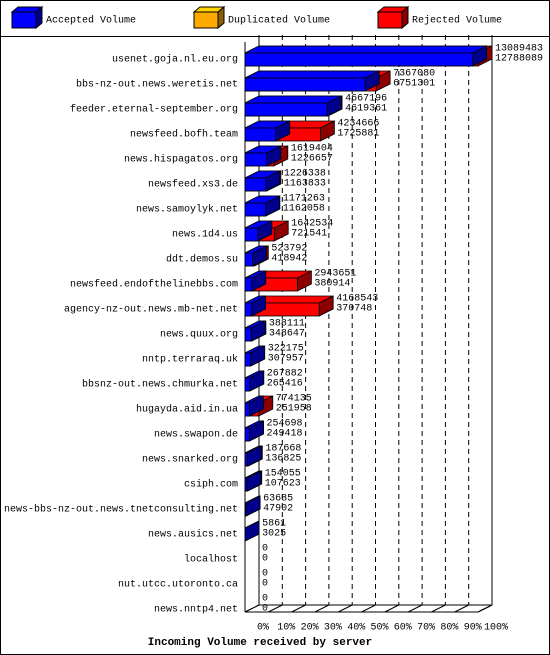  What do you see at coordinates (414, 74) in the screenshot?
I see `total-label: 7367080` at bounding box center [414, 74].